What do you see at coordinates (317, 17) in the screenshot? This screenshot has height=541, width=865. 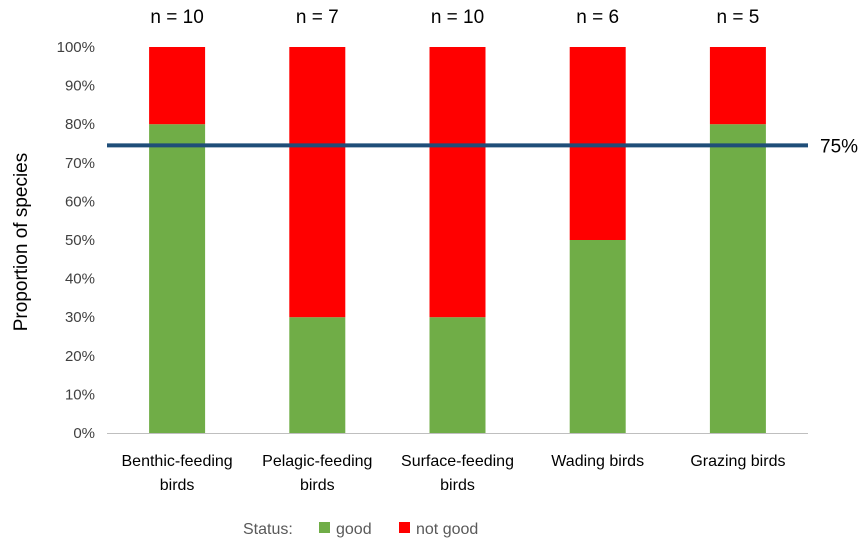 I see `count-label: n = 7` at bounding box center [317, 17].